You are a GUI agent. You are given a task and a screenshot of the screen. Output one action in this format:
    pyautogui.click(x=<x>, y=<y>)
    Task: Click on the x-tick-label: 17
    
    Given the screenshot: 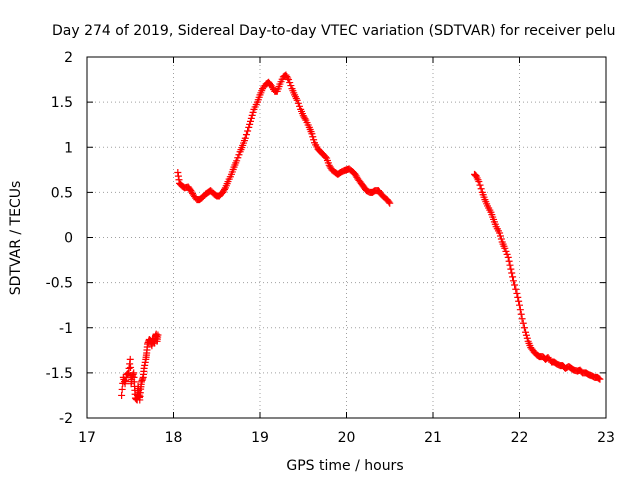 What is the action you would take?
    pyautogui.click(x=87, y=438)
    